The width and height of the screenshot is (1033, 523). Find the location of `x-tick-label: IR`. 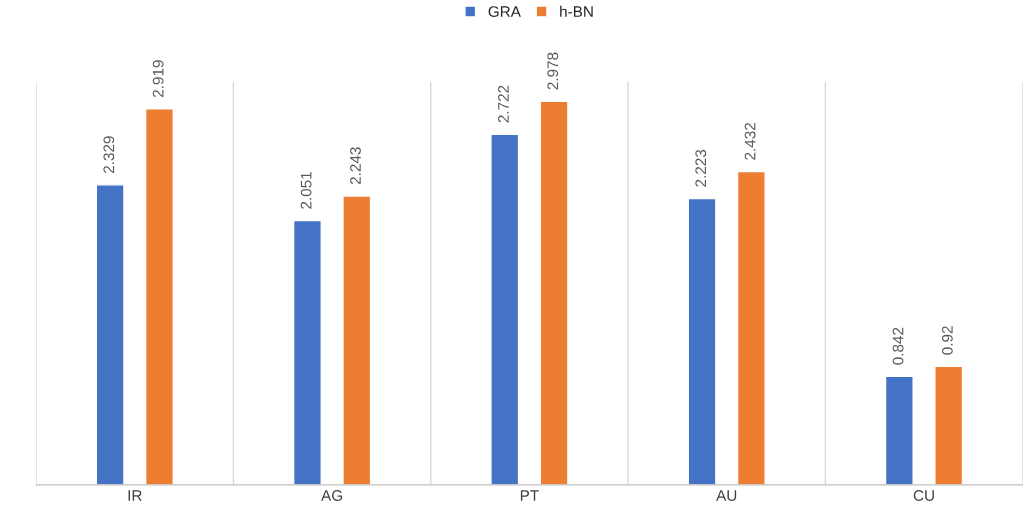

x-tick-label: IR is located at coordinates (135, 495).